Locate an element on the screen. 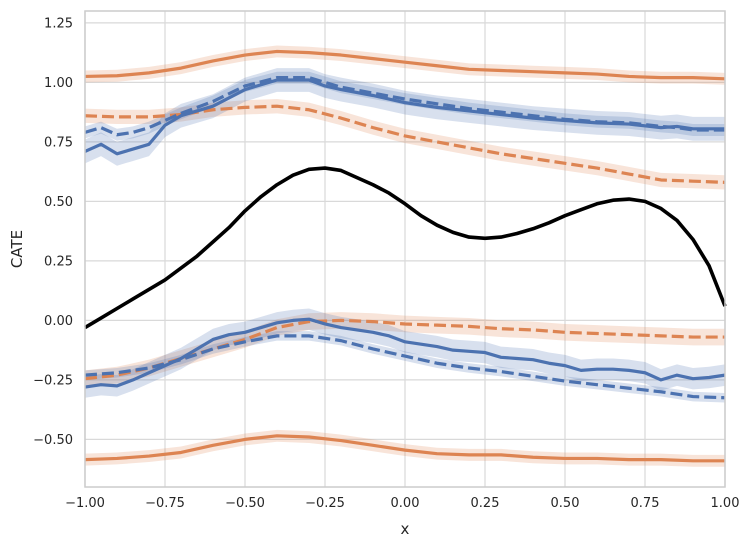  x-tick-label: −0.50 is located at coordinates (245, 503).